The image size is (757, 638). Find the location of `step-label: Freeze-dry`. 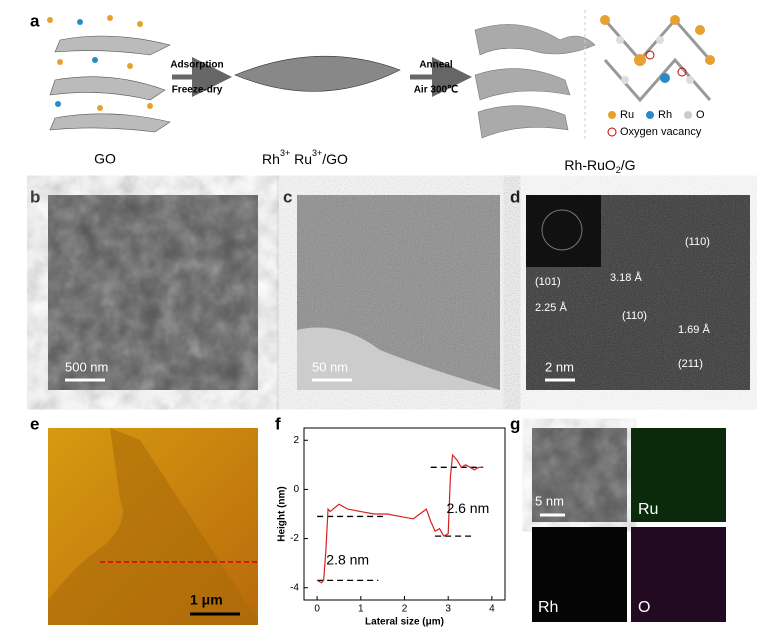

step-label: Freeze-dry is located at coordinates (197, 90).